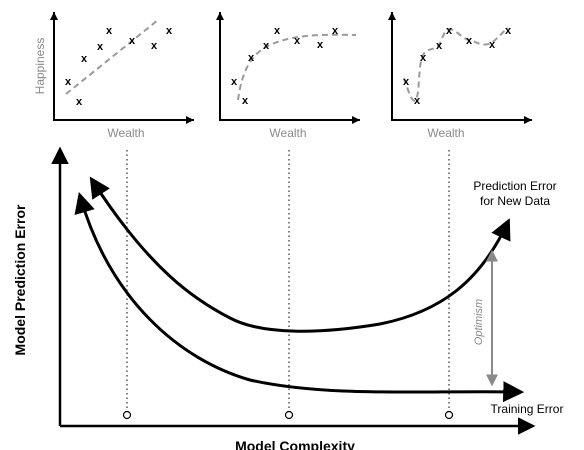  Describe the element at coordinates (515, 201) in the screenshot. I see `prediction-error-label-line2: for New Data` at that location.